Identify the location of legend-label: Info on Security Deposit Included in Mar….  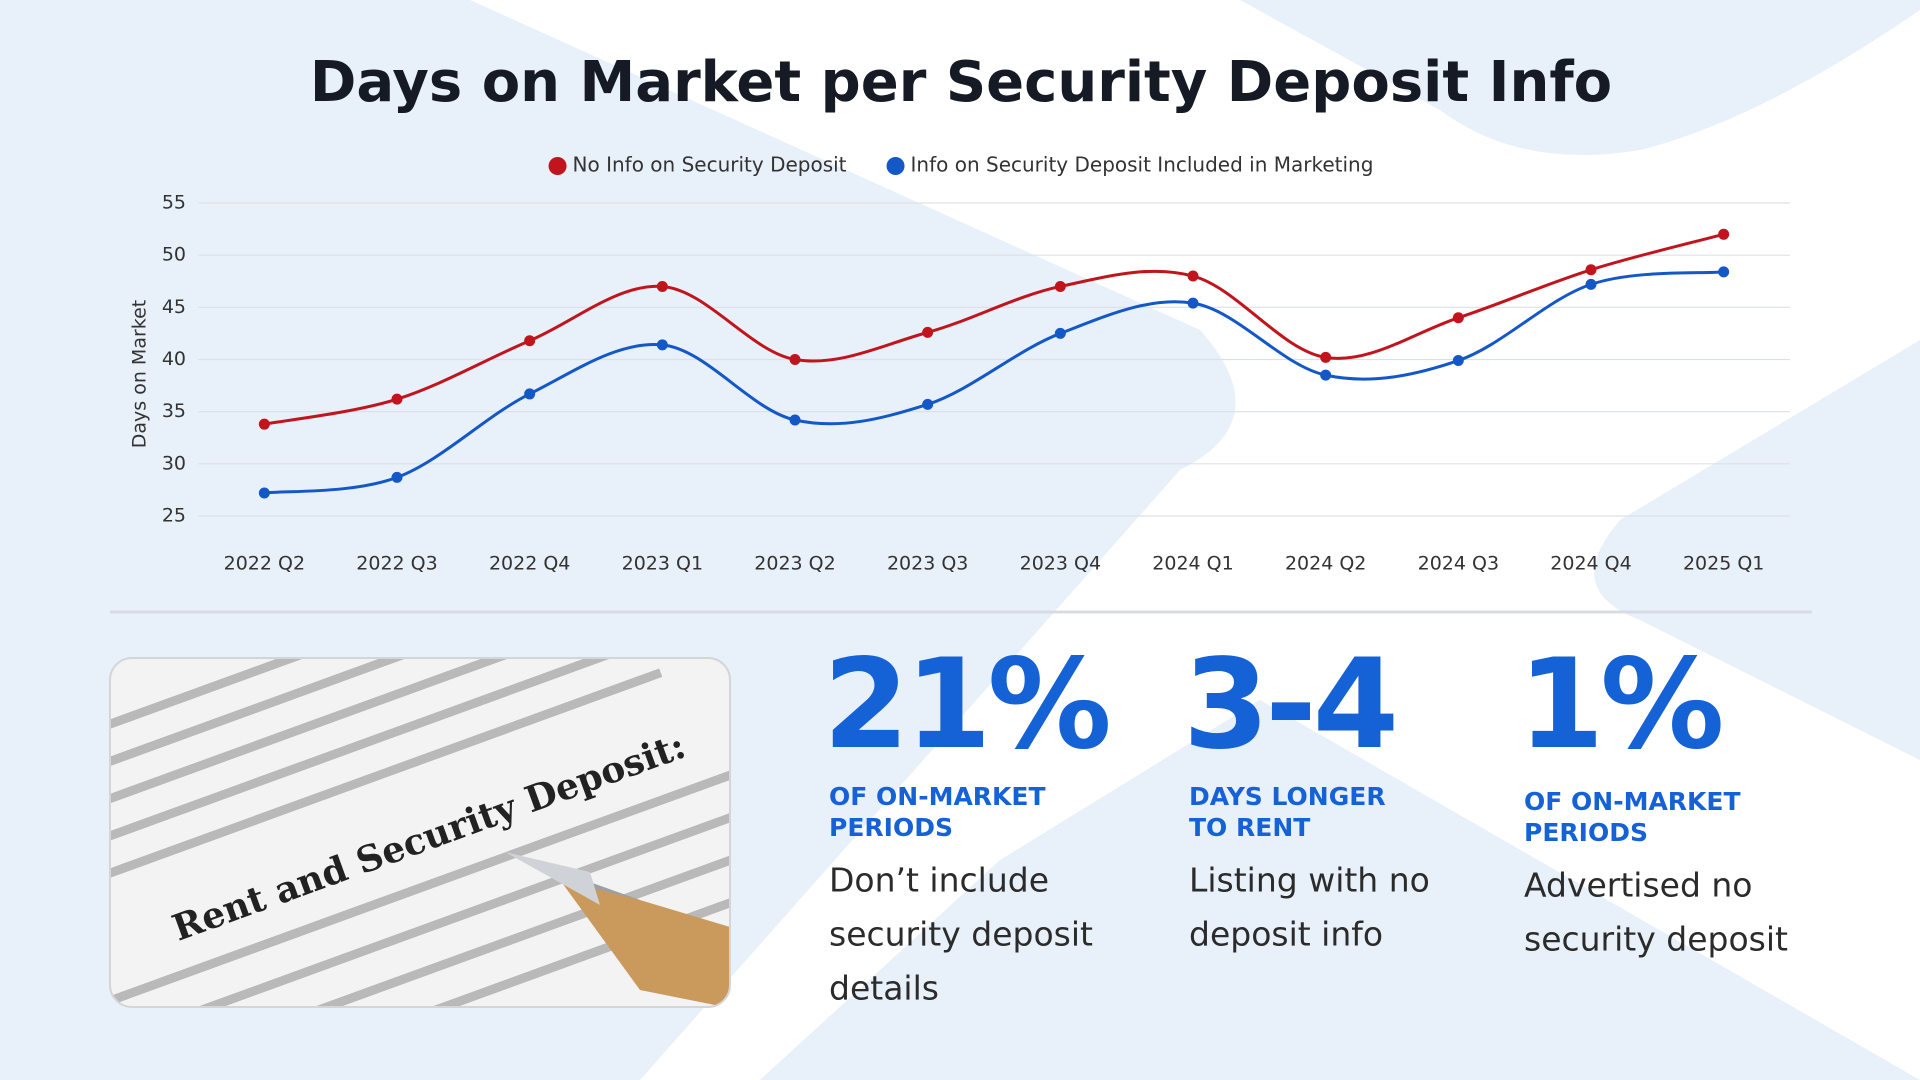
(1142, 165).